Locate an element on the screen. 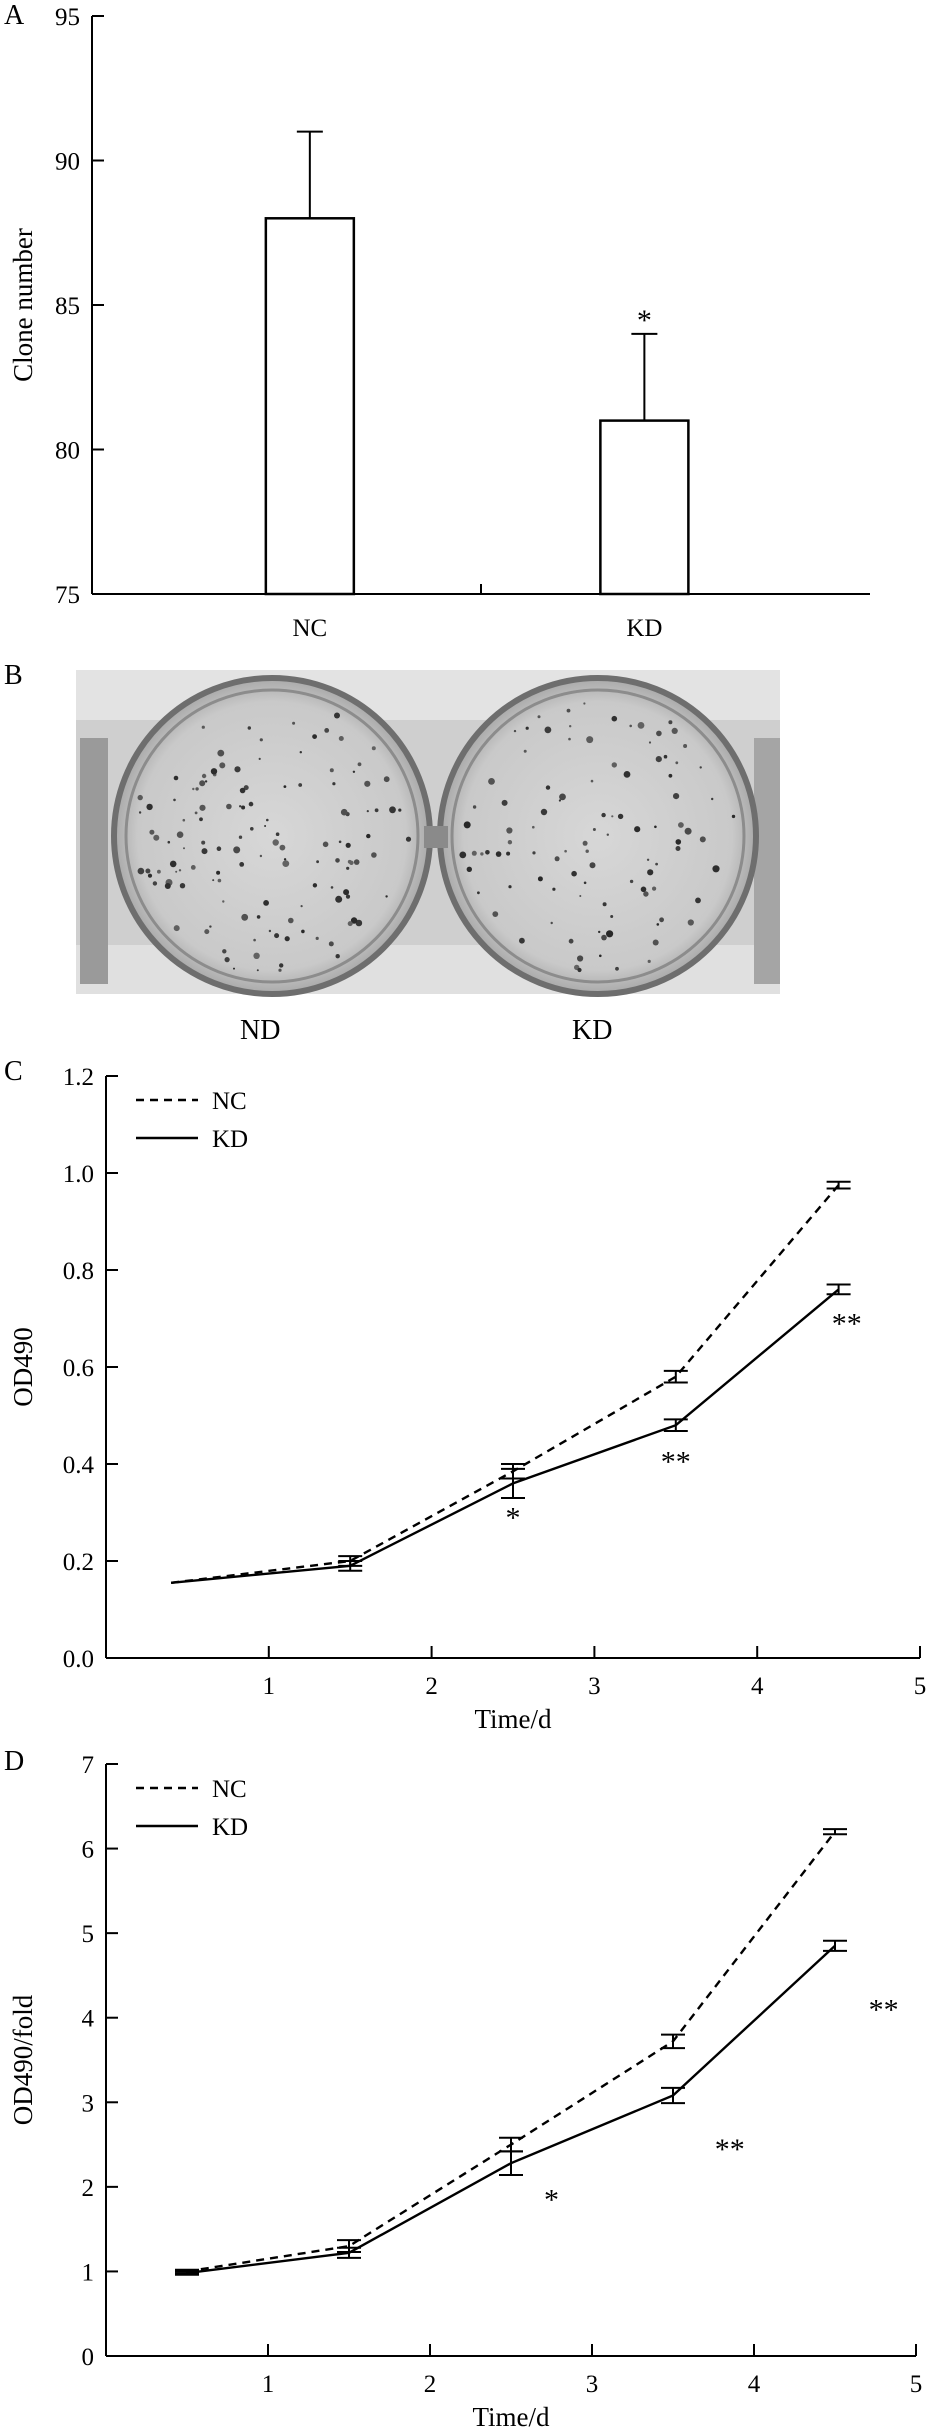 This screenshot has width=929, height=2434. x-axis-label: Time/d is located at coordinates (511, 2417).